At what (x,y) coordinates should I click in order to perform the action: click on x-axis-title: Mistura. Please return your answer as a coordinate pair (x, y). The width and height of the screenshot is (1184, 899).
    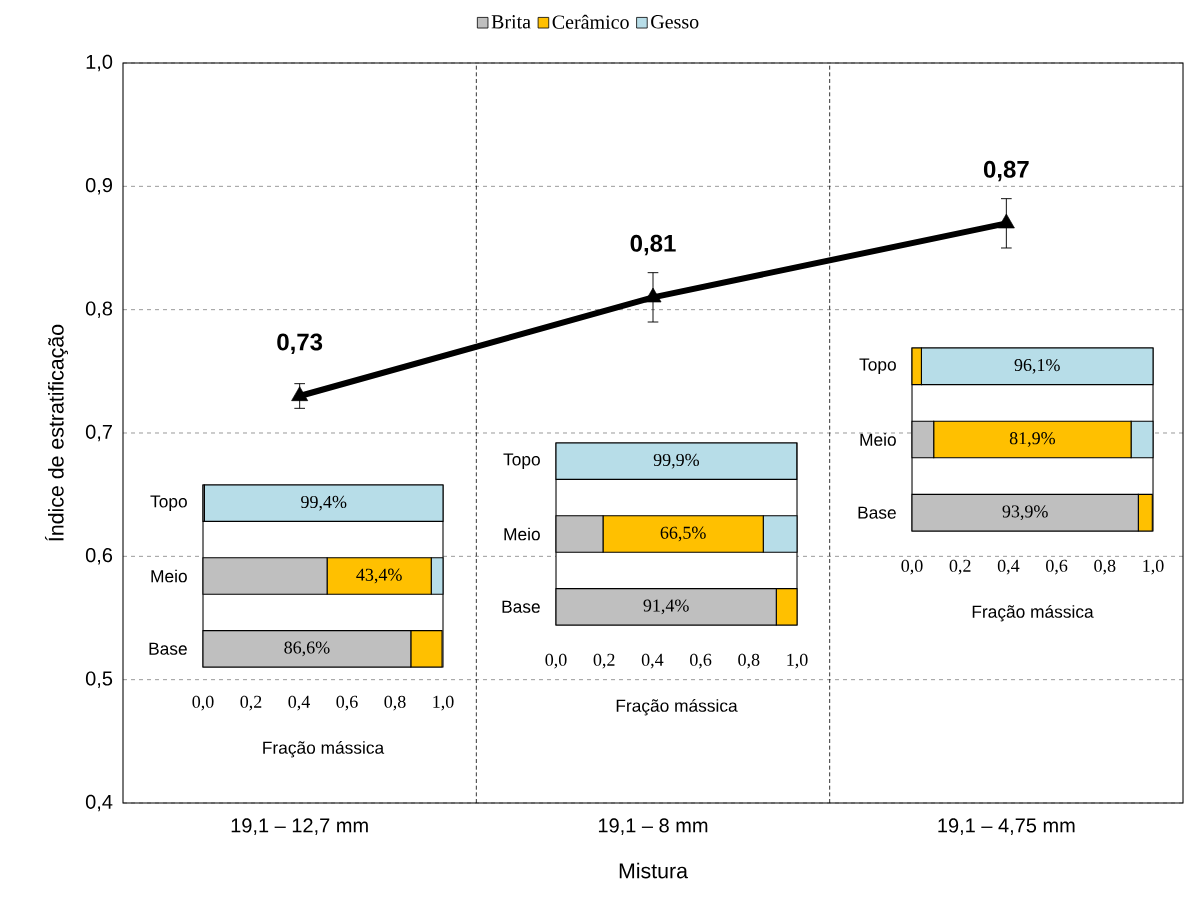
    Looking at the image, I should click on (653, 870).